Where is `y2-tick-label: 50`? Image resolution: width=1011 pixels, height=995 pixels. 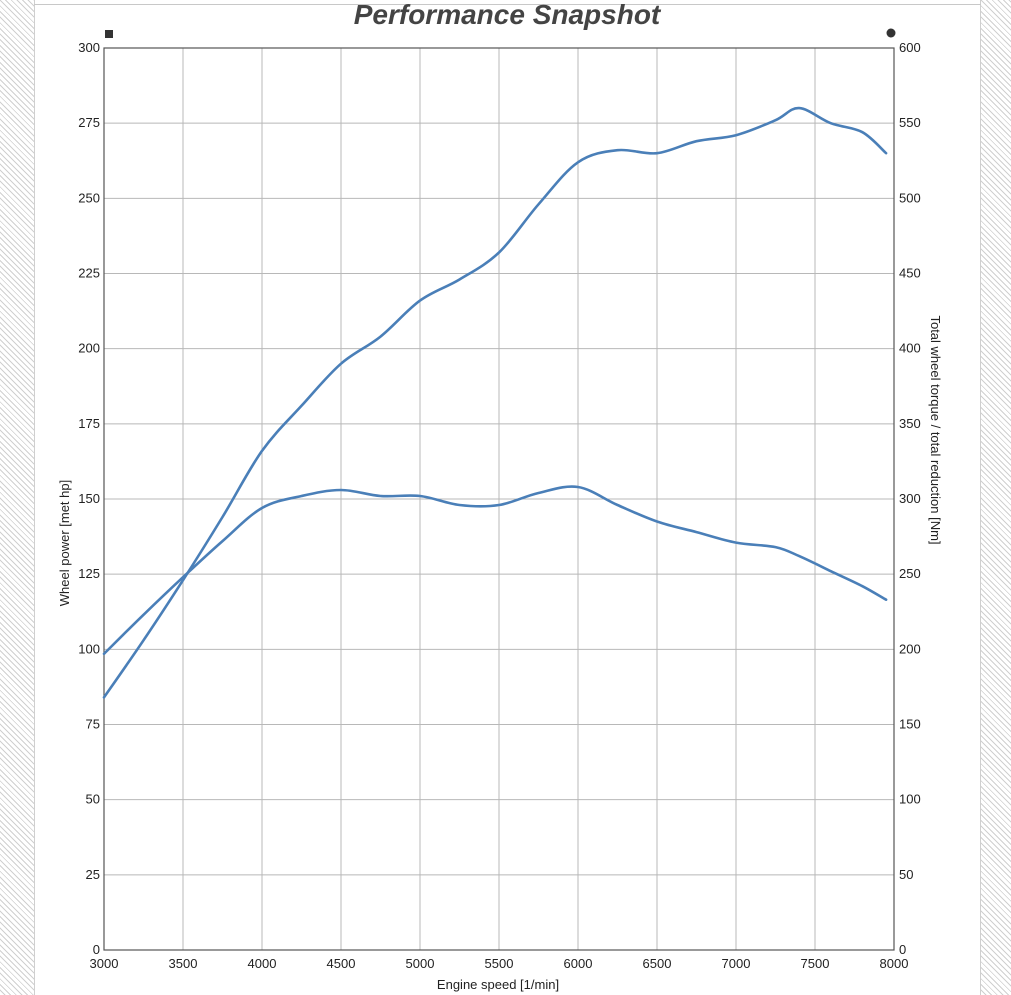
y2-tick-label: 50 is located at coordinates (906, 874).